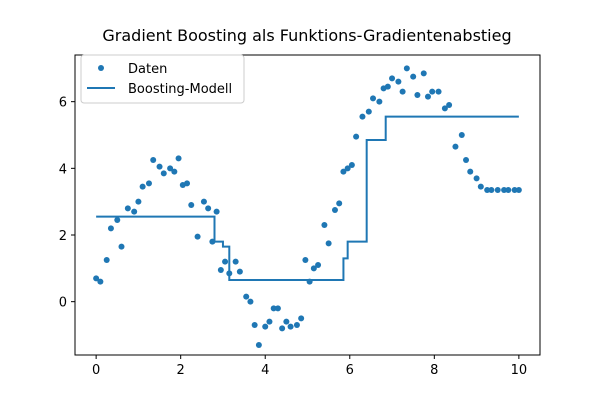  What do you see at coordinates (180, 89) in the screenshot?
I see `legend-label-boosting-modell: Boosting-Modell` at bounding box center [180, 89].